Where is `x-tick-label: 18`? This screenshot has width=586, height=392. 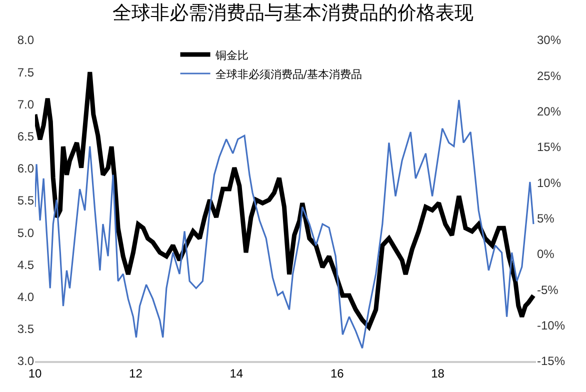 x-tick-label: 18 is located at coordinates (438, 373).